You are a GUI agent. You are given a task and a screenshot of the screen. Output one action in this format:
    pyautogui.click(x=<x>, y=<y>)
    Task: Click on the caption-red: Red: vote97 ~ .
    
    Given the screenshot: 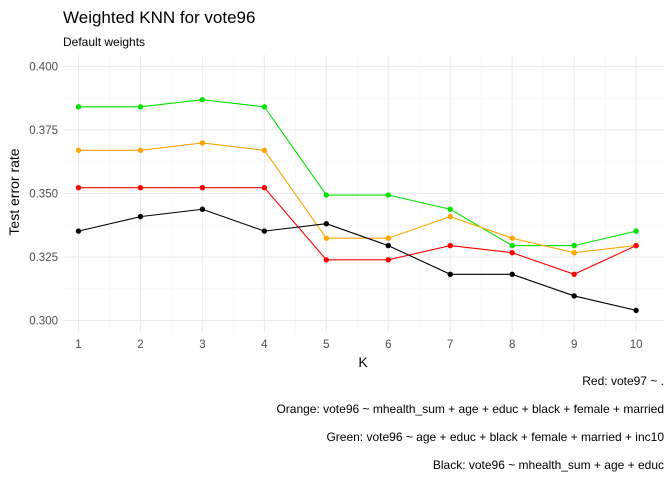 What is the action you would take?
    pyautogui.click(x=623, y=381)
    